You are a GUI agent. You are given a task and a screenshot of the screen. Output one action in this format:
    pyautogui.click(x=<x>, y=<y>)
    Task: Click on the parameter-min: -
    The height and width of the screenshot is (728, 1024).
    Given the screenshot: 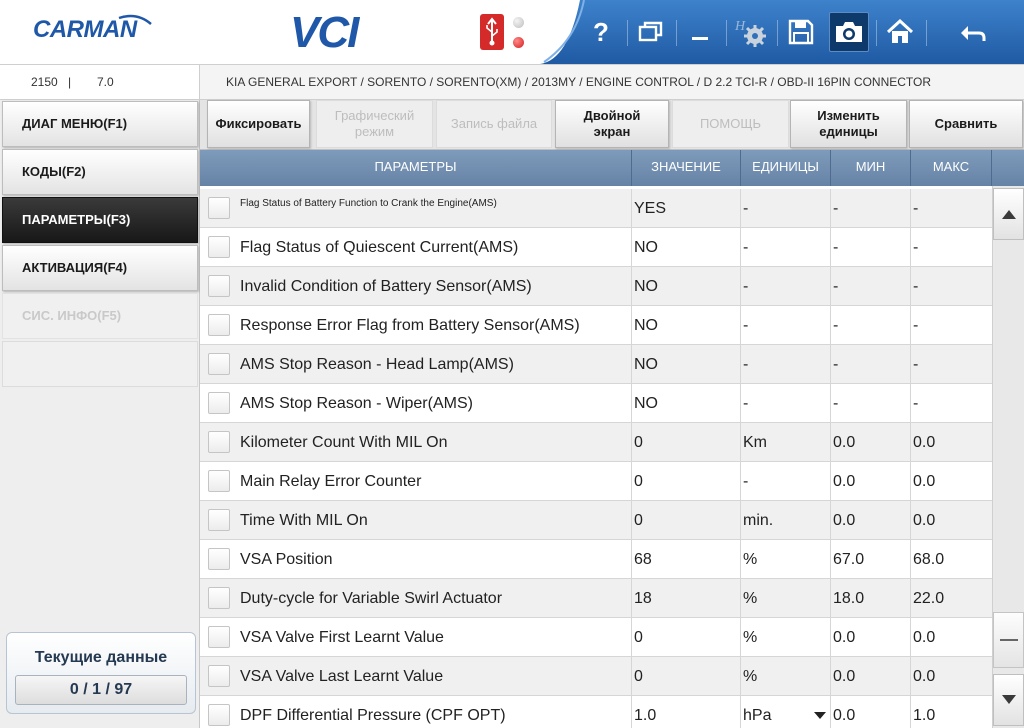 What is the action you would take?
    pyautogui.click(x=871, y=247)
    